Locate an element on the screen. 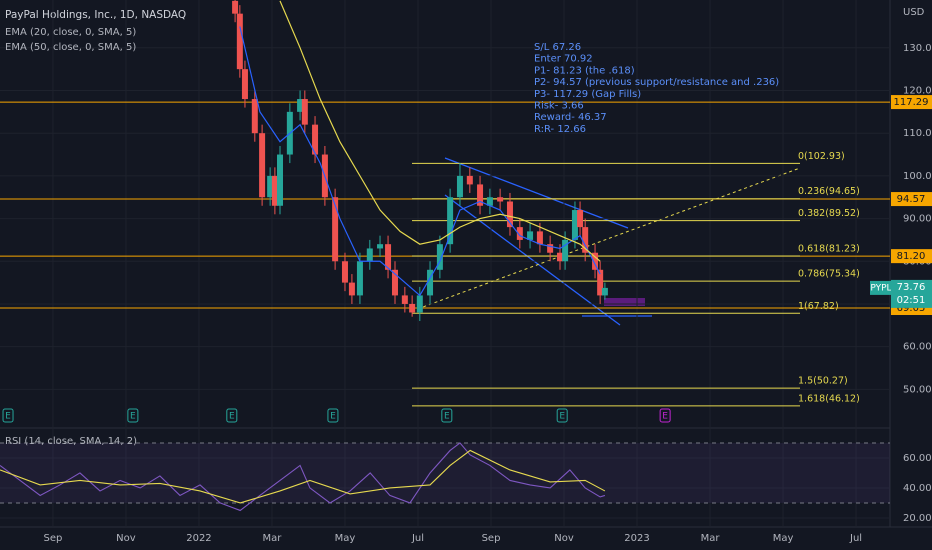 The image size is (932, 550). chart-title: PayPal Holdings, Inc., 1D, NASDAQ is located at coordinates (95, 15).